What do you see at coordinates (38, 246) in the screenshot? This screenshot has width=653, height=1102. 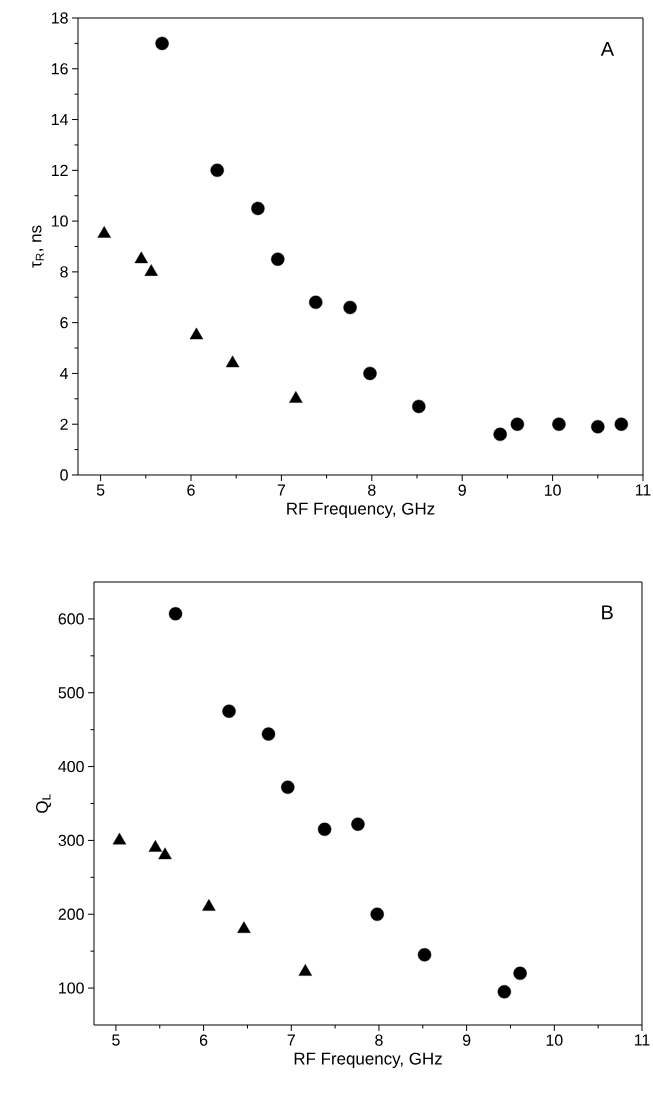 I see `y-axis-title: τ$_{R}$, ns` at bounding box center [38, 246].